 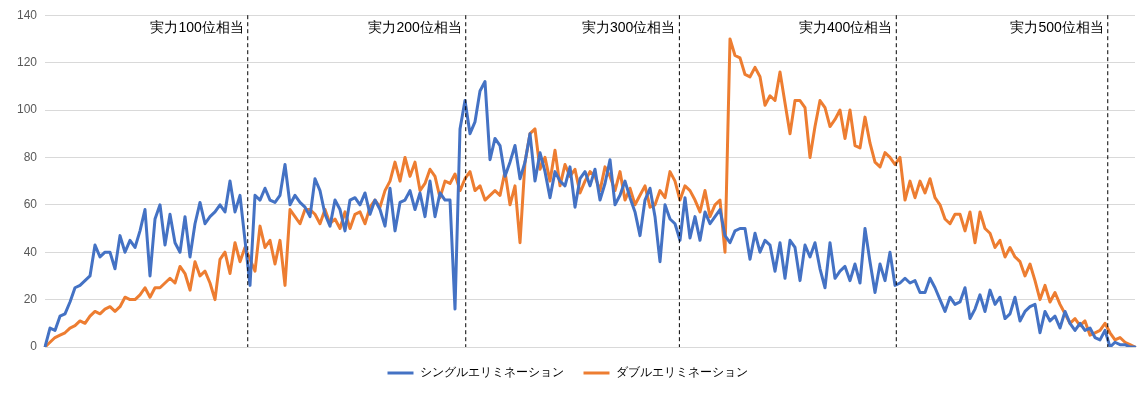 I want to click on y-tick-label: 0, so click(x=34, y=346).